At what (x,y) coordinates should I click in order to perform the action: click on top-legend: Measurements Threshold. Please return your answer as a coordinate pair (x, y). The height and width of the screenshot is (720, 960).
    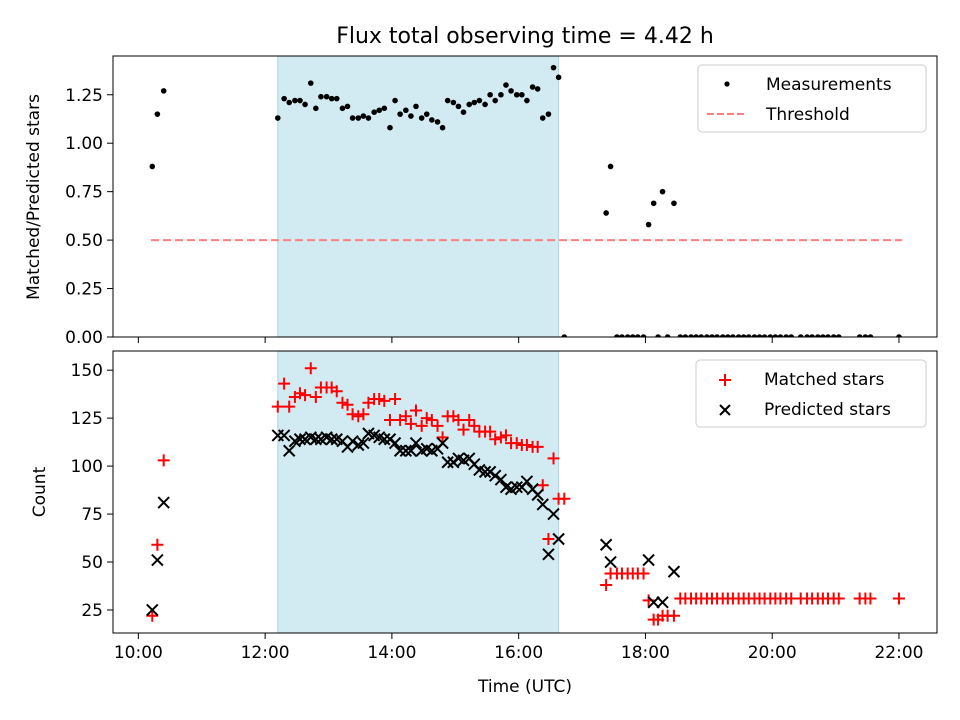
    Looking at the image, I should click on (812, 98).